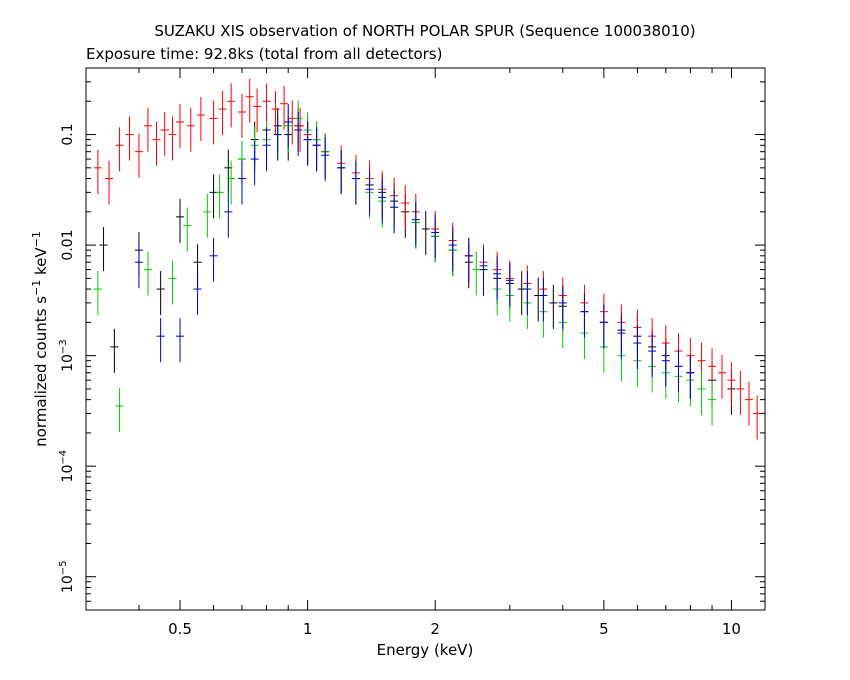 Image resolution: width=850 pixels, height=680 pixels. What do you see at coordinates (36, 288) in the screenshot?
I see `y-axis-label-sup1: −1` at bounding box center [36, 288].